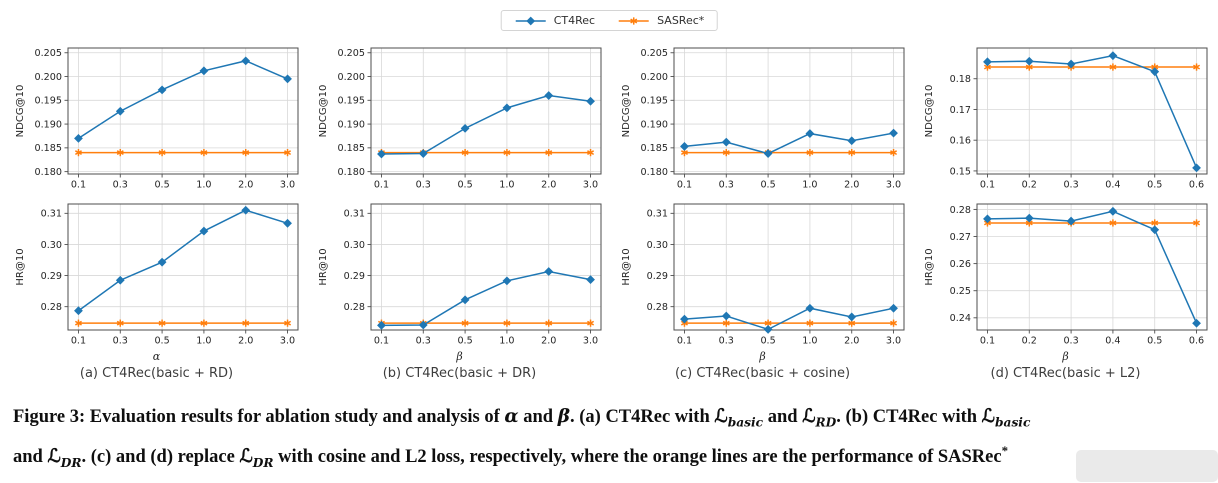 Image resolution: width=1218 pixels, height=483 pixels. Describe the element at coordinates (762, 373) in the screenshot. I see `panel-caption-c: (c) CT4Rec(basic + cosine)` at that location.